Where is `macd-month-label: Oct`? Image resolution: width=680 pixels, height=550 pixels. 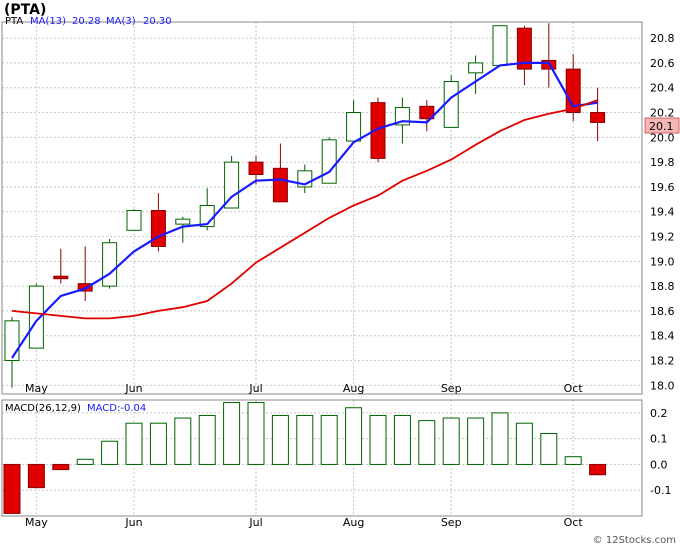
macd-month-label: Oct is located at coordinates (574, 522).